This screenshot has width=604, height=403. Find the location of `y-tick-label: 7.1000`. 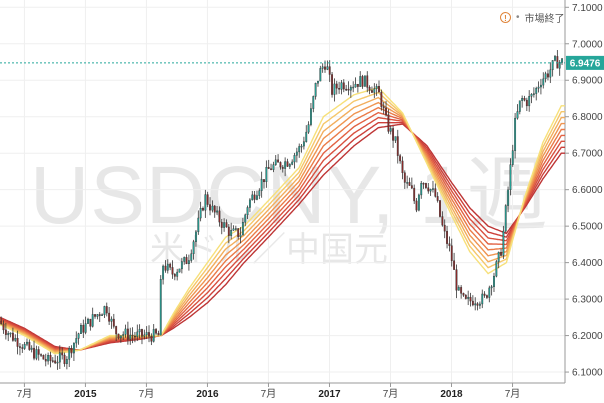

y-tick-label: 7.1000 is located at coordinates (587, 8).